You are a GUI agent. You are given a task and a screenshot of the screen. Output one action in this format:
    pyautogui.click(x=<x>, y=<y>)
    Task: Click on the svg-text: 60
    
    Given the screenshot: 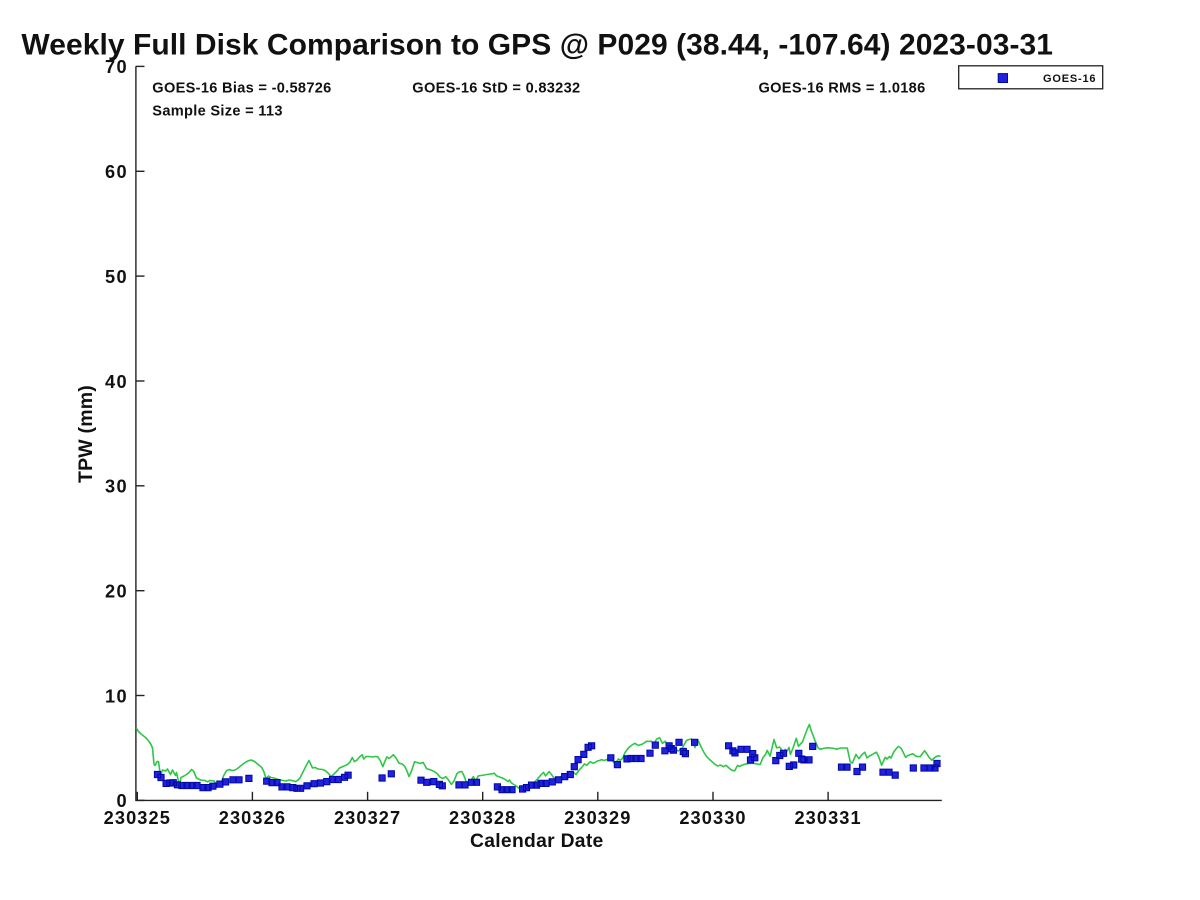 What is the action you would take?
    pyautogui.click(x=116, y=172)
    